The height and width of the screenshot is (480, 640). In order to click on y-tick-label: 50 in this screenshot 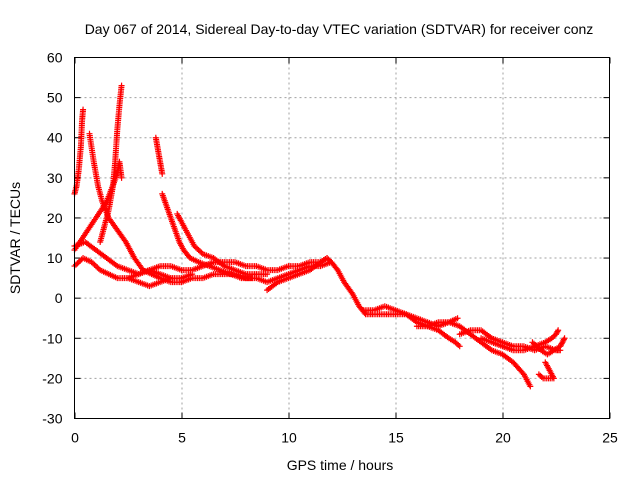, I will do `click(55, 98)`.